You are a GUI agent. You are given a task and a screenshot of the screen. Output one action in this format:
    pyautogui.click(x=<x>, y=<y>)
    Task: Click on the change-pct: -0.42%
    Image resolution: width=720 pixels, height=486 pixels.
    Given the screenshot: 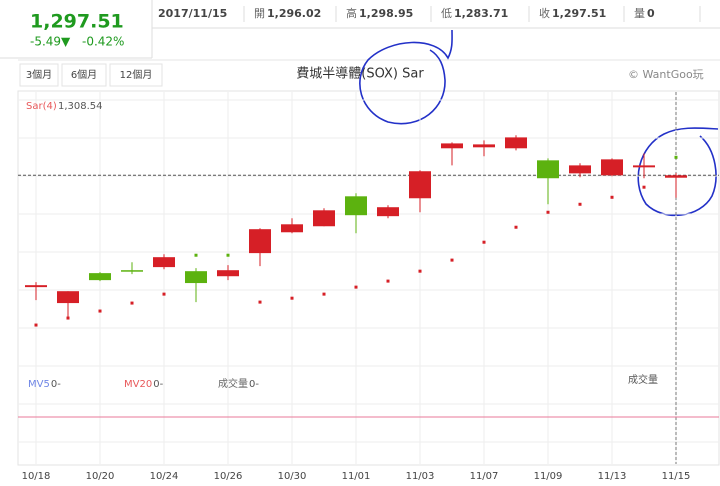 What is the action you would take?
    pyautogui.click(x=103, y=42)
    